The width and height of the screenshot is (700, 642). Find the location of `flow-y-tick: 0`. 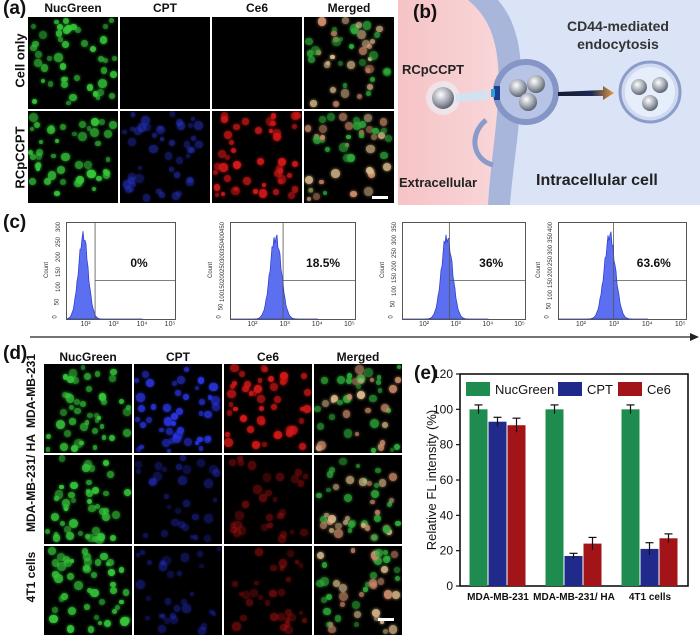

flow-y-tick: 0 is located at coordinates (219, 317).